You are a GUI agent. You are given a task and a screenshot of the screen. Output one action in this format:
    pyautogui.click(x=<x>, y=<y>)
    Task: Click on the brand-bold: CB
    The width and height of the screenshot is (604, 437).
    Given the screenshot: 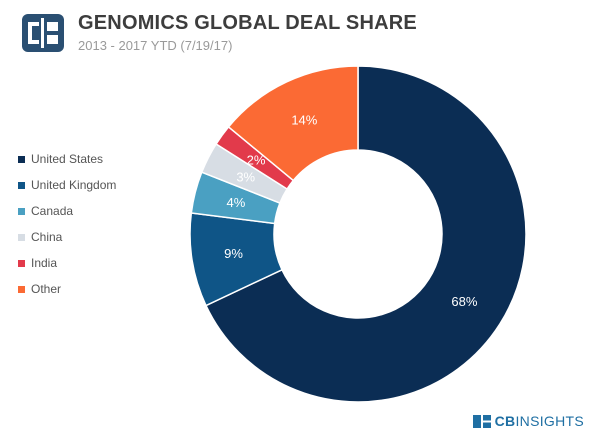 What is the action you would take?
    pyautogui.click(x=505, y=421)
    